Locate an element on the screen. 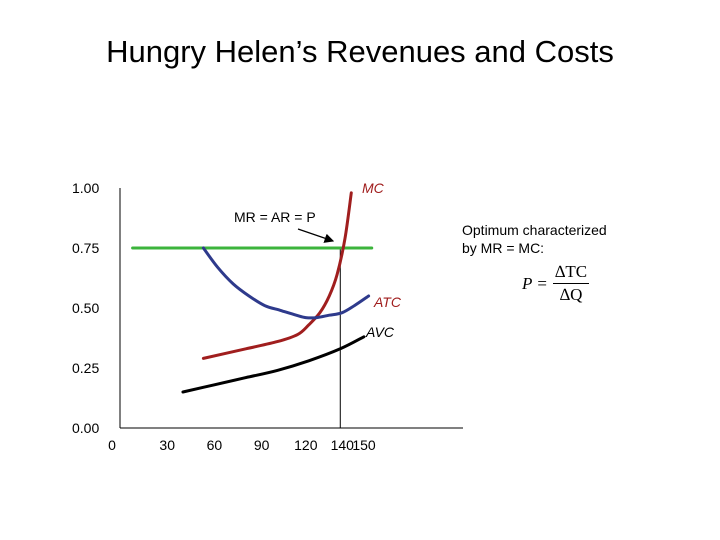  y-tick-label: 0.75 is located at coordinates (85, 248).